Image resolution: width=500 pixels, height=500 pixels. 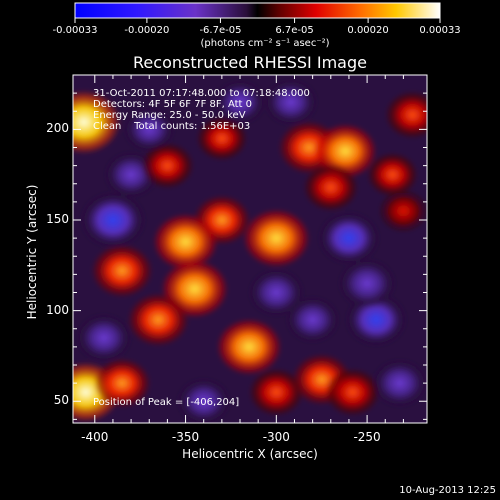 What do you see at coordinates (75, 30) in the screenshot?
I see `colorbar-tick-label: -0.00033` at bounding box center [75, 30].